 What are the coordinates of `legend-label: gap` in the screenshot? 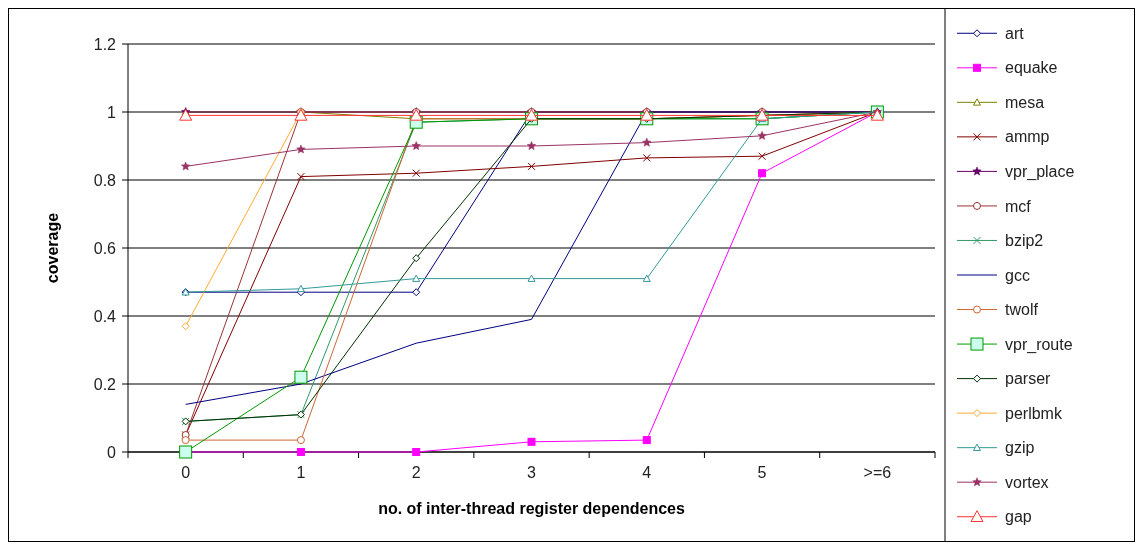 It's located at (1018, 517).